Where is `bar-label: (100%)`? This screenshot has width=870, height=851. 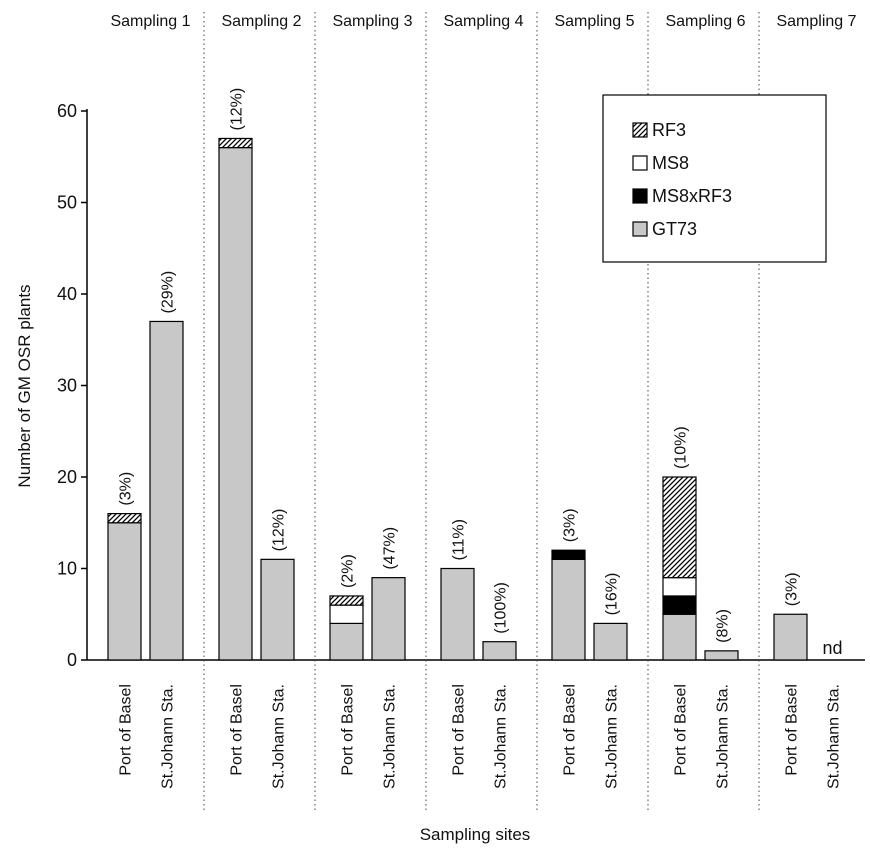
bar-label: (100%) is located at coordinates (501, 608).